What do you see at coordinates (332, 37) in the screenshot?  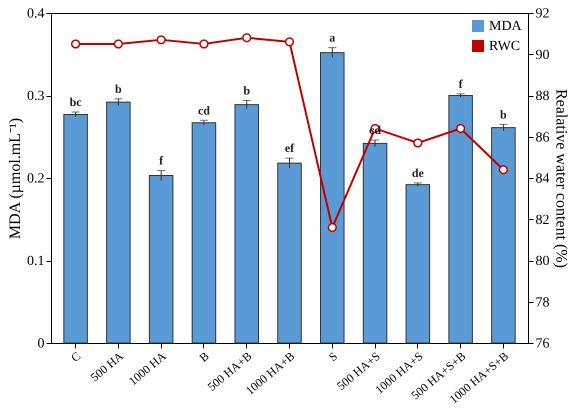 I see `data-label: a` at bounding box center [332, 37].